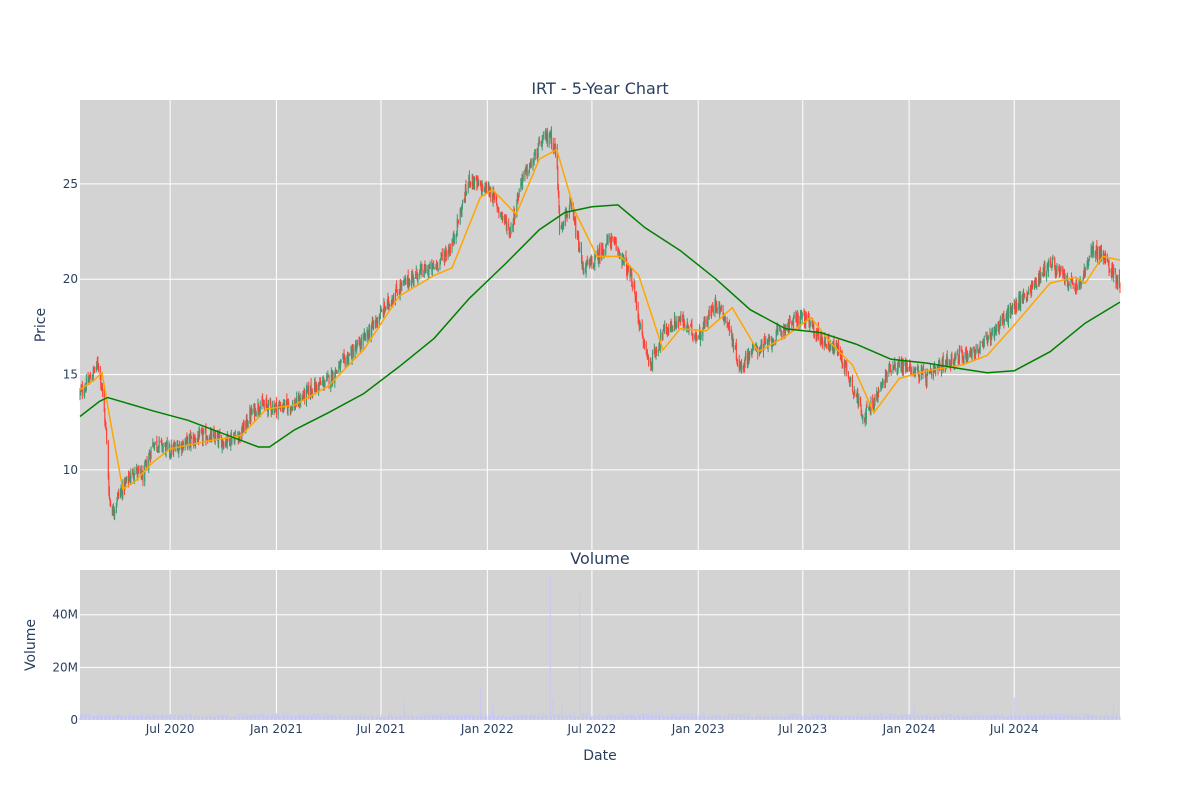 The height and width of the screenshot is (800, 1200). I want to click on volume-y-tick-label: 20M, so click(65, 667).